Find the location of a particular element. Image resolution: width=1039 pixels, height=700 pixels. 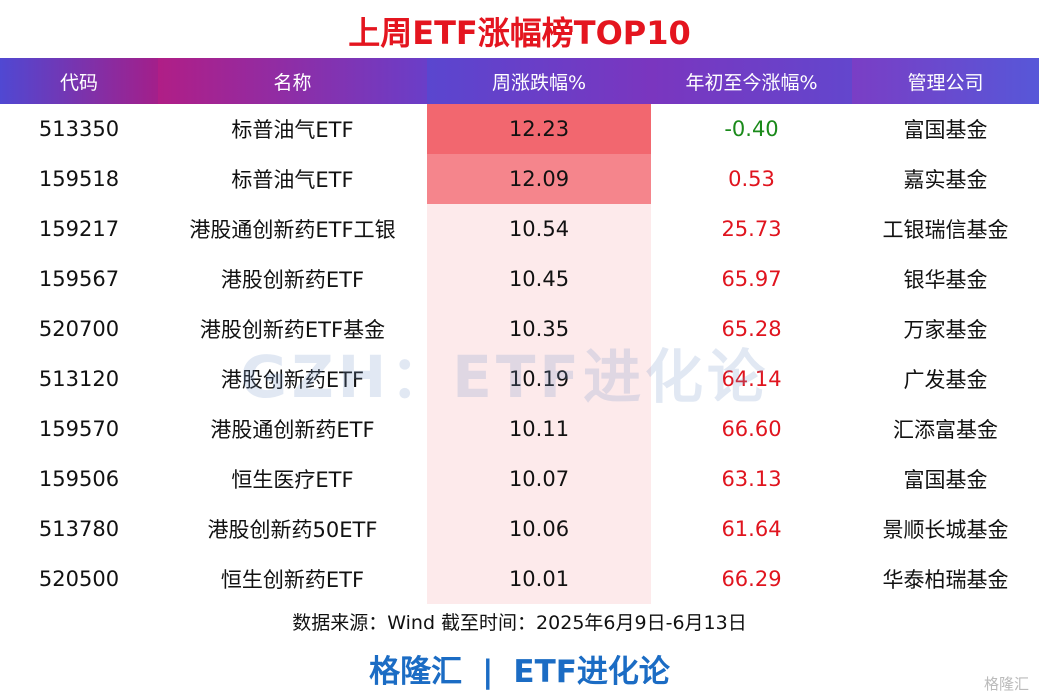

table-cell: 159506 is located at coordinates (79, 479).